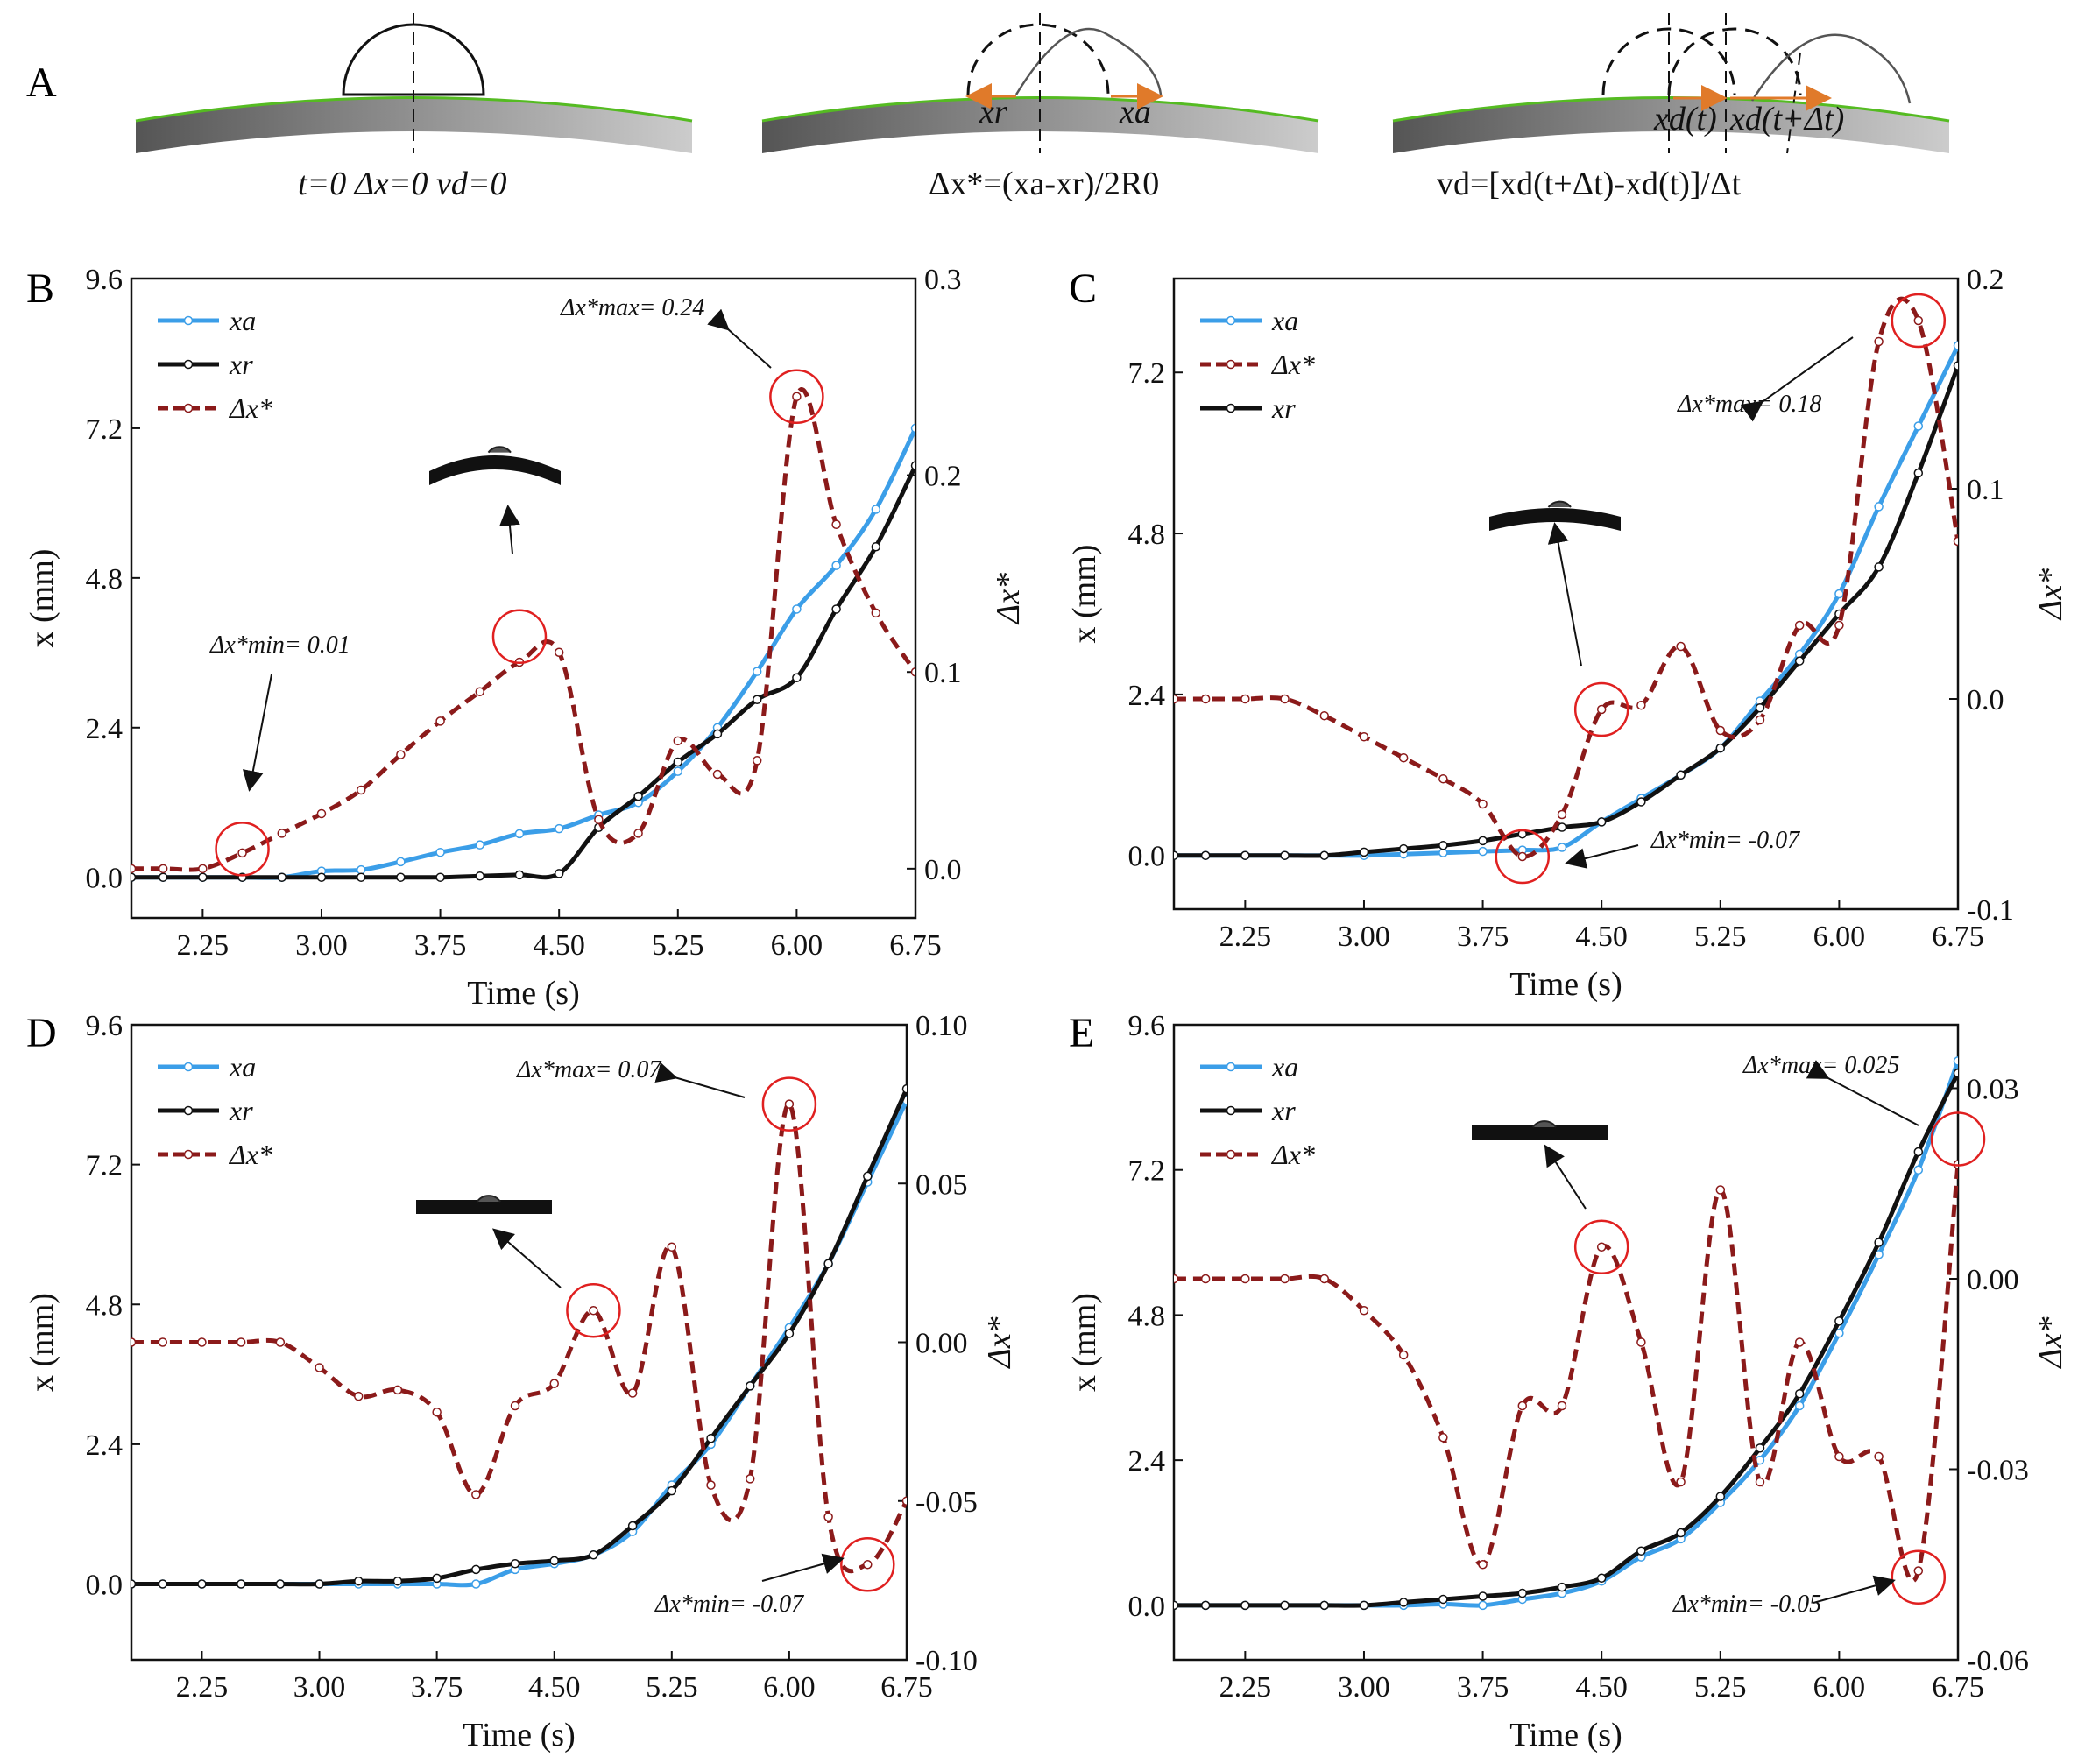  What do you see at coordinates (1565, 1735) in the screenshot?
I see `x-axis-label: Time (s)` at bounding box center [1565, 1735].